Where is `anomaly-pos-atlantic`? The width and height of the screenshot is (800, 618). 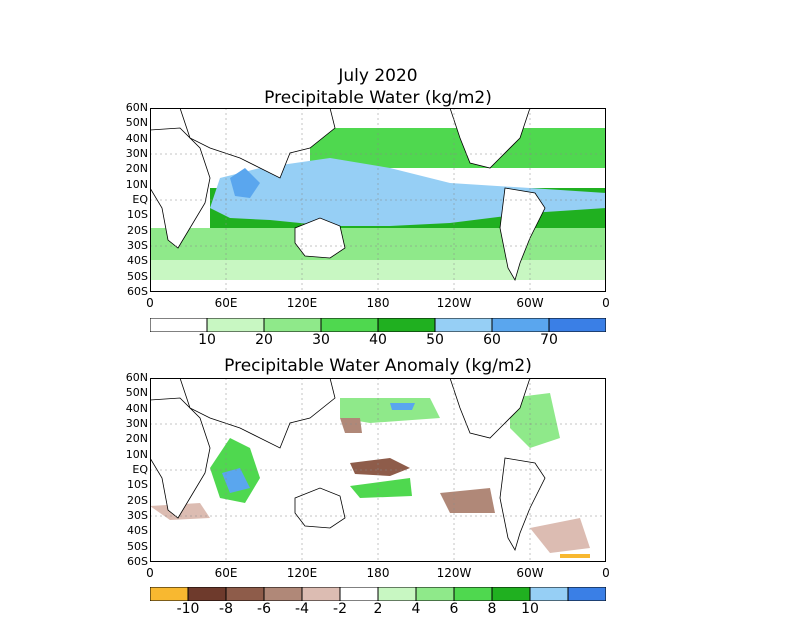 anomaly-pos-atlantic is located at coordinates (535, 420).